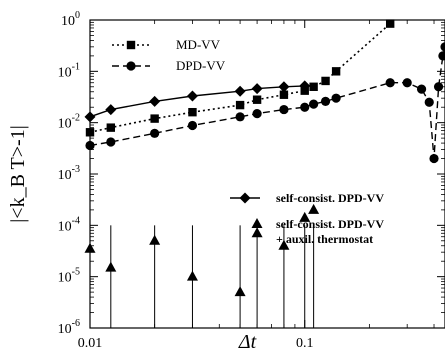  I want to click on series-line, so click(197, 101).